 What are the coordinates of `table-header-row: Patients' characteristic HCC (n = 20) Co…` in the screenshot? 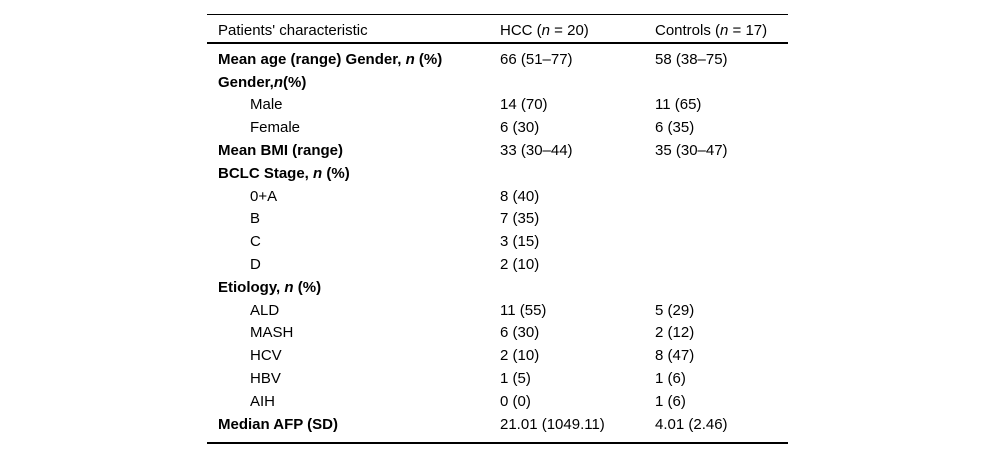 It's located at (497, 29).